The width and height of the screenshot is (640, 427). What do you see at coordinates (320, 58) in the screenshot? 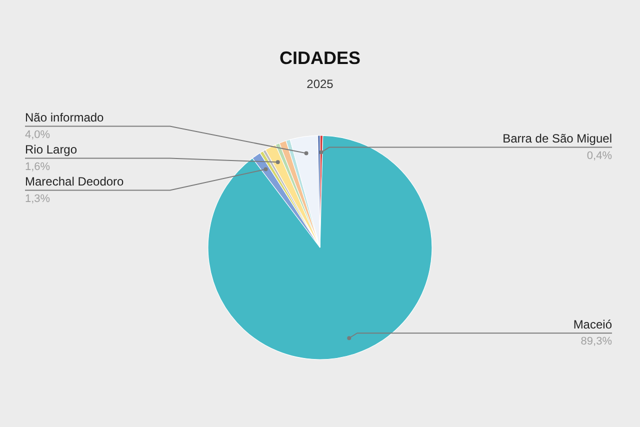
I see `chart-title: CIDADES` at bounding box center [320, 58].